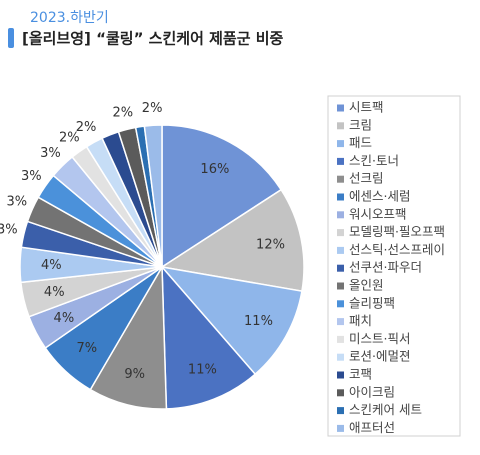 This screenshot has height=455, width=480. Describe the element at coordinates (360, 142) in the screenshot. I see `legend-label: 패드` at that location.